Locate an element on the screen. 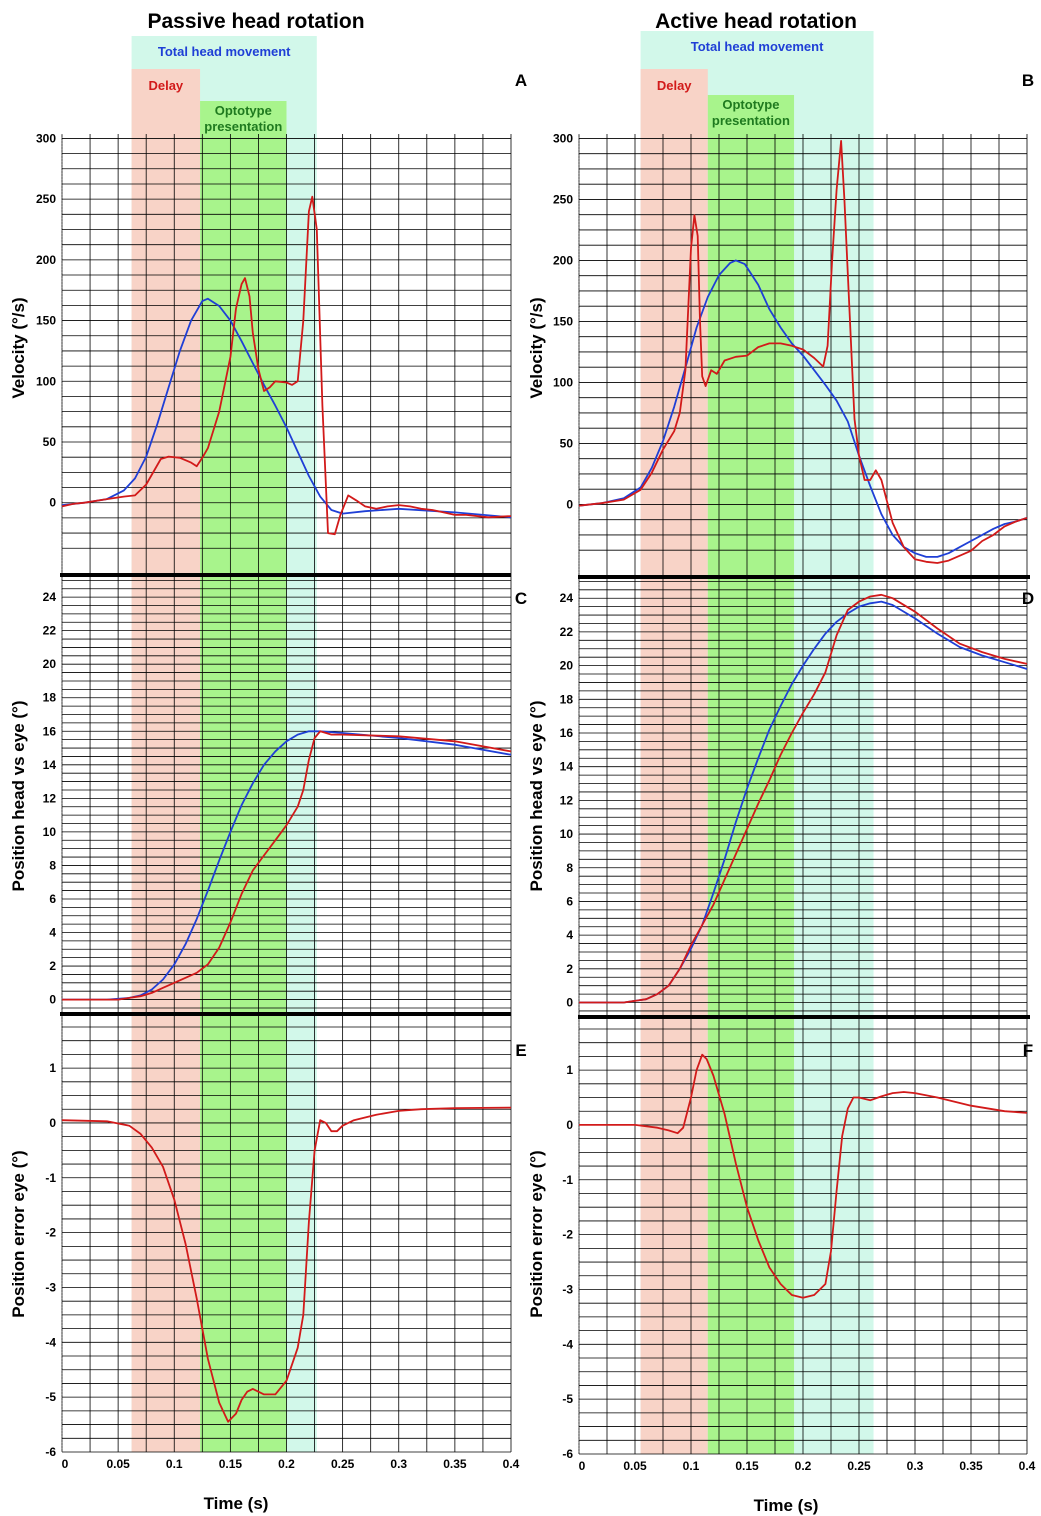  panel-label-D: D is located at coordinates (1028, 598).